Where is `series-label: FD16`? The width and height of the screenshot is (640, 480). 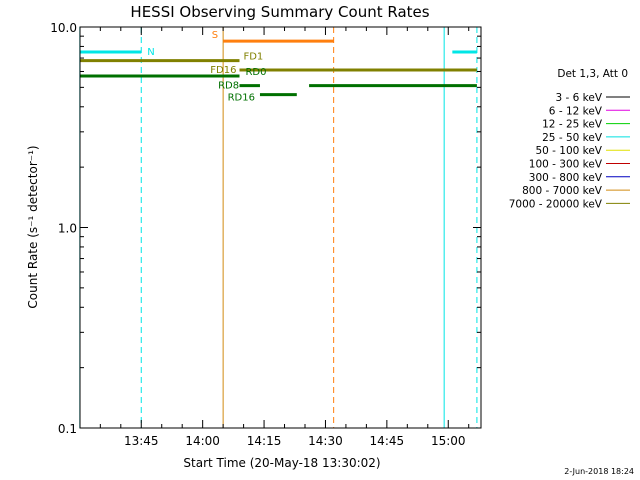 series-label: FD16 is located at coordinates (223, 70).